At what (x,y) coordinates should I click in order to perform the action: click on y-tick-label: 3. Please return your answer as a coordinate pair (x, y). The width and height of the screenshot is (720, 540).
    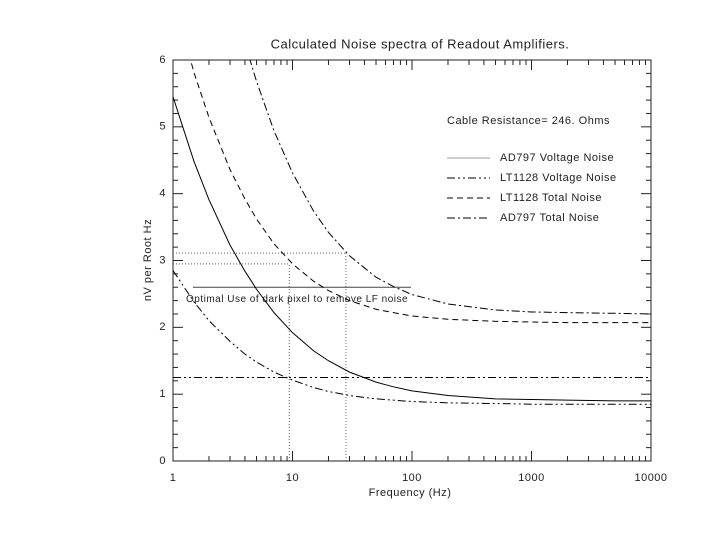
    Looking at the image, I should click on (162, 260).